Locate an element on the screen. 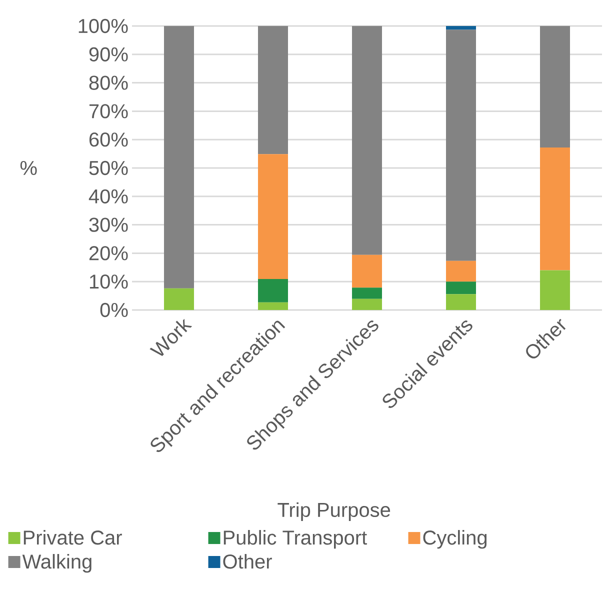  y-tick-label: 60% is located at coordinates (108, 139).